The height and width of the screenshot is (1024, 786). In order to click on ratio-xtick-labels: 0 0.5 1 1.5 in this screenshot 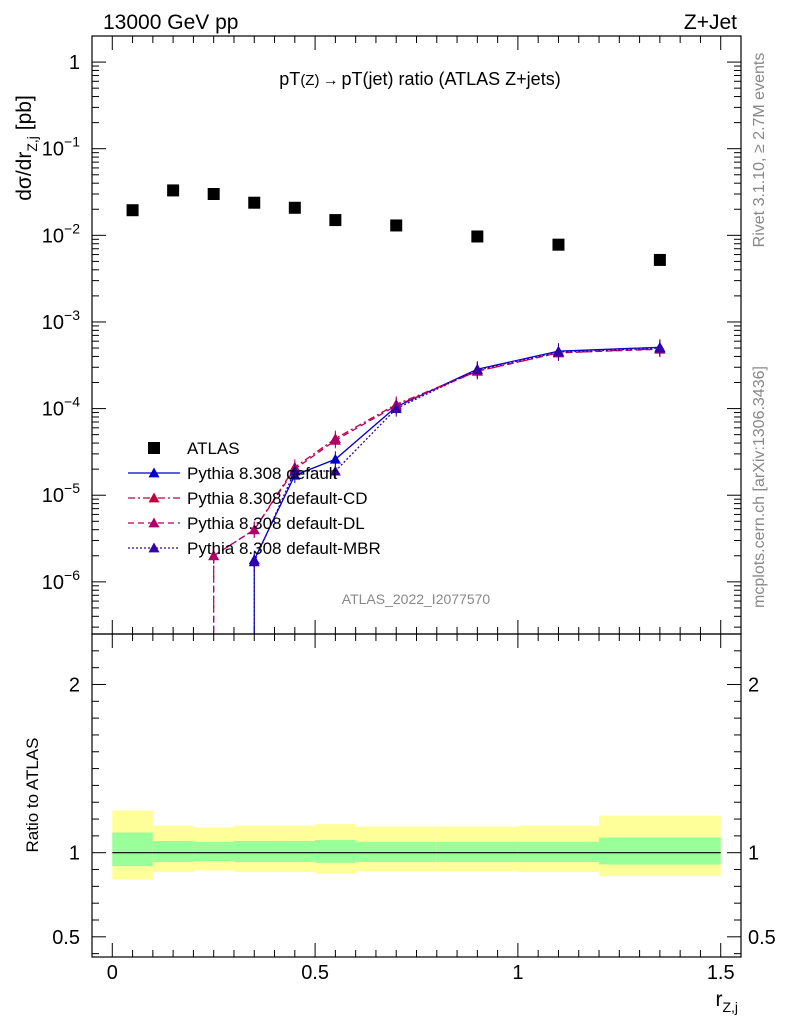, I will do `click(421, 973)`.